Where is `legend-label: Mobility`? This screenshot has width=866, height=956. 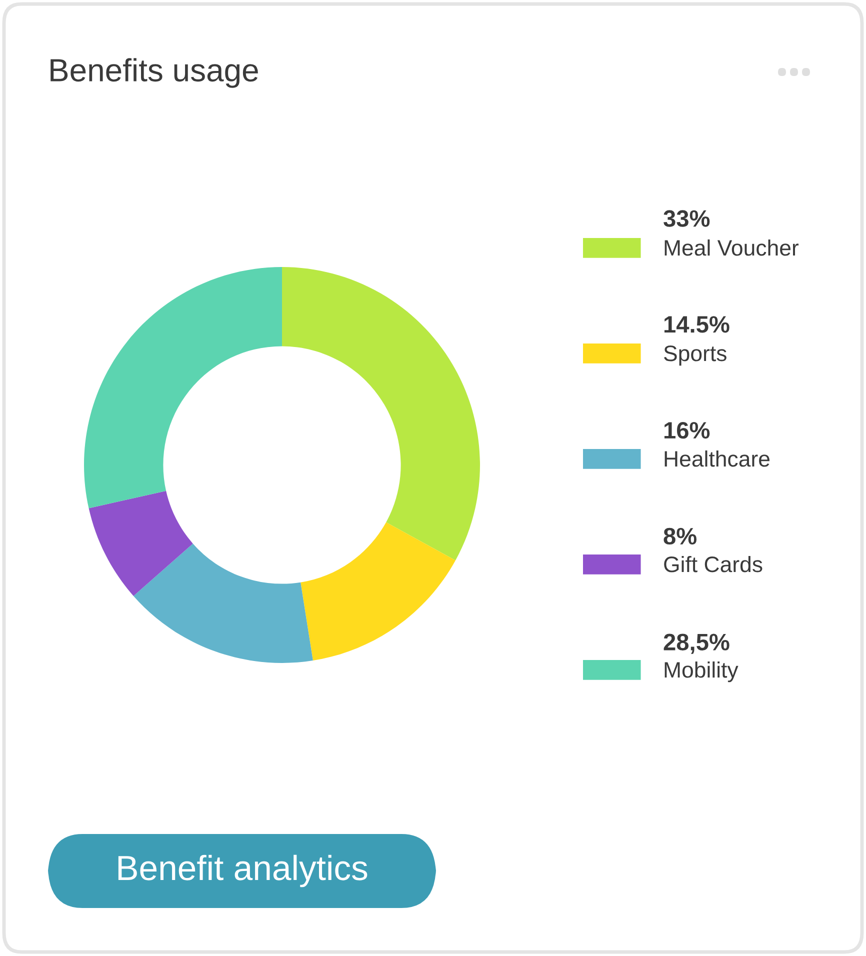 legend-label: Mobility is located at coordinates (701, 671).